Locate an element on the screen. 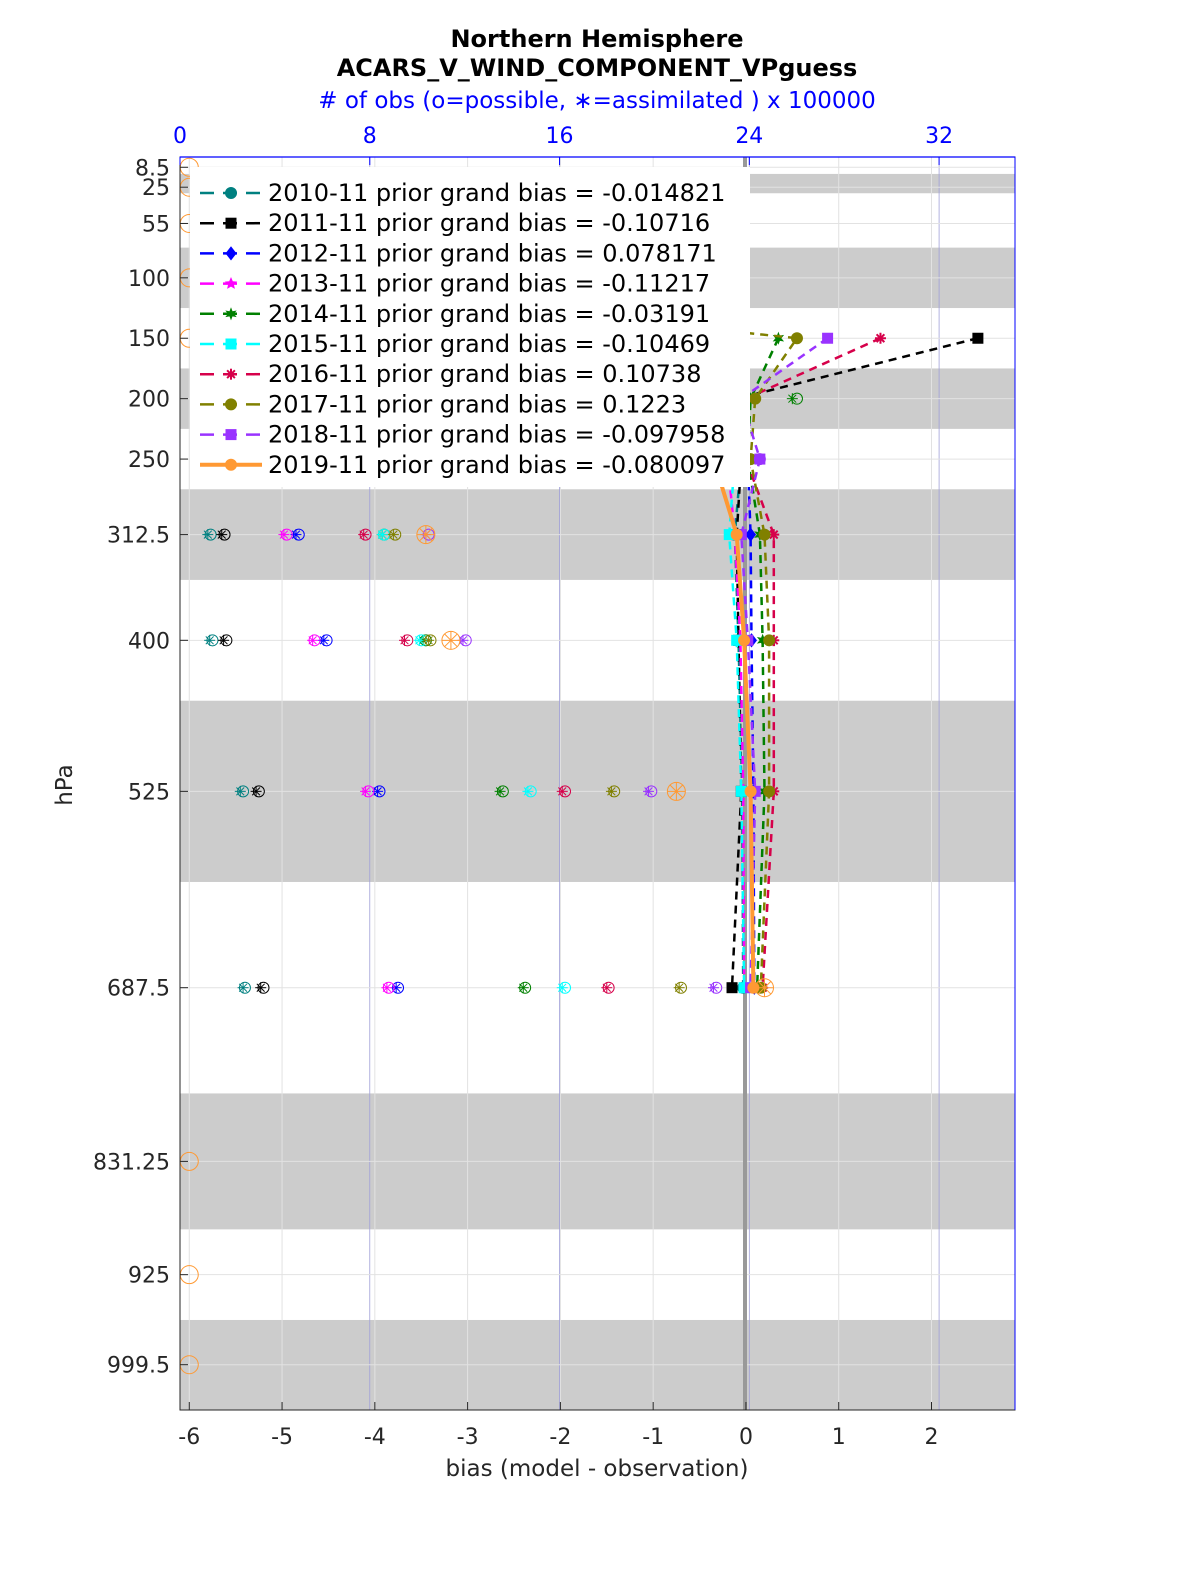 Image resolution: width=1200 pixels, height=1575 pixels. legend-box is located at coordinates (470, 327).